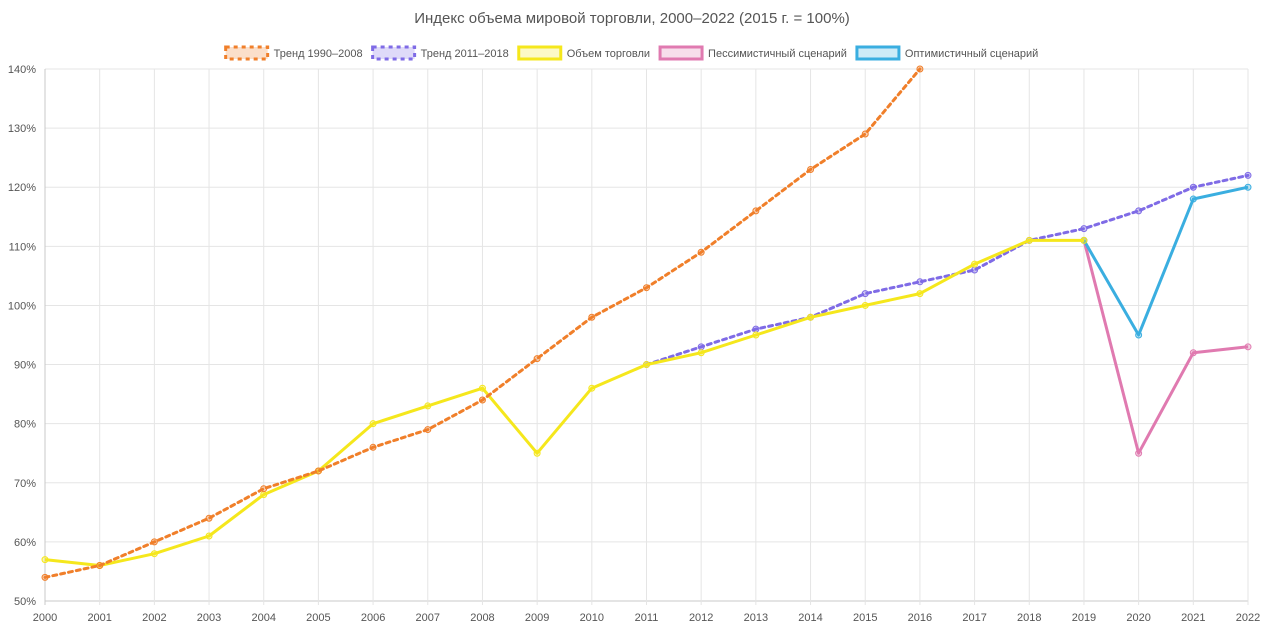 The height and width of the screenshot is (632, 1264). What do you see at coordinates (22, 129) in the screenshot?
I see `y-tick-label: 130%` at bounding box center [22, 129].